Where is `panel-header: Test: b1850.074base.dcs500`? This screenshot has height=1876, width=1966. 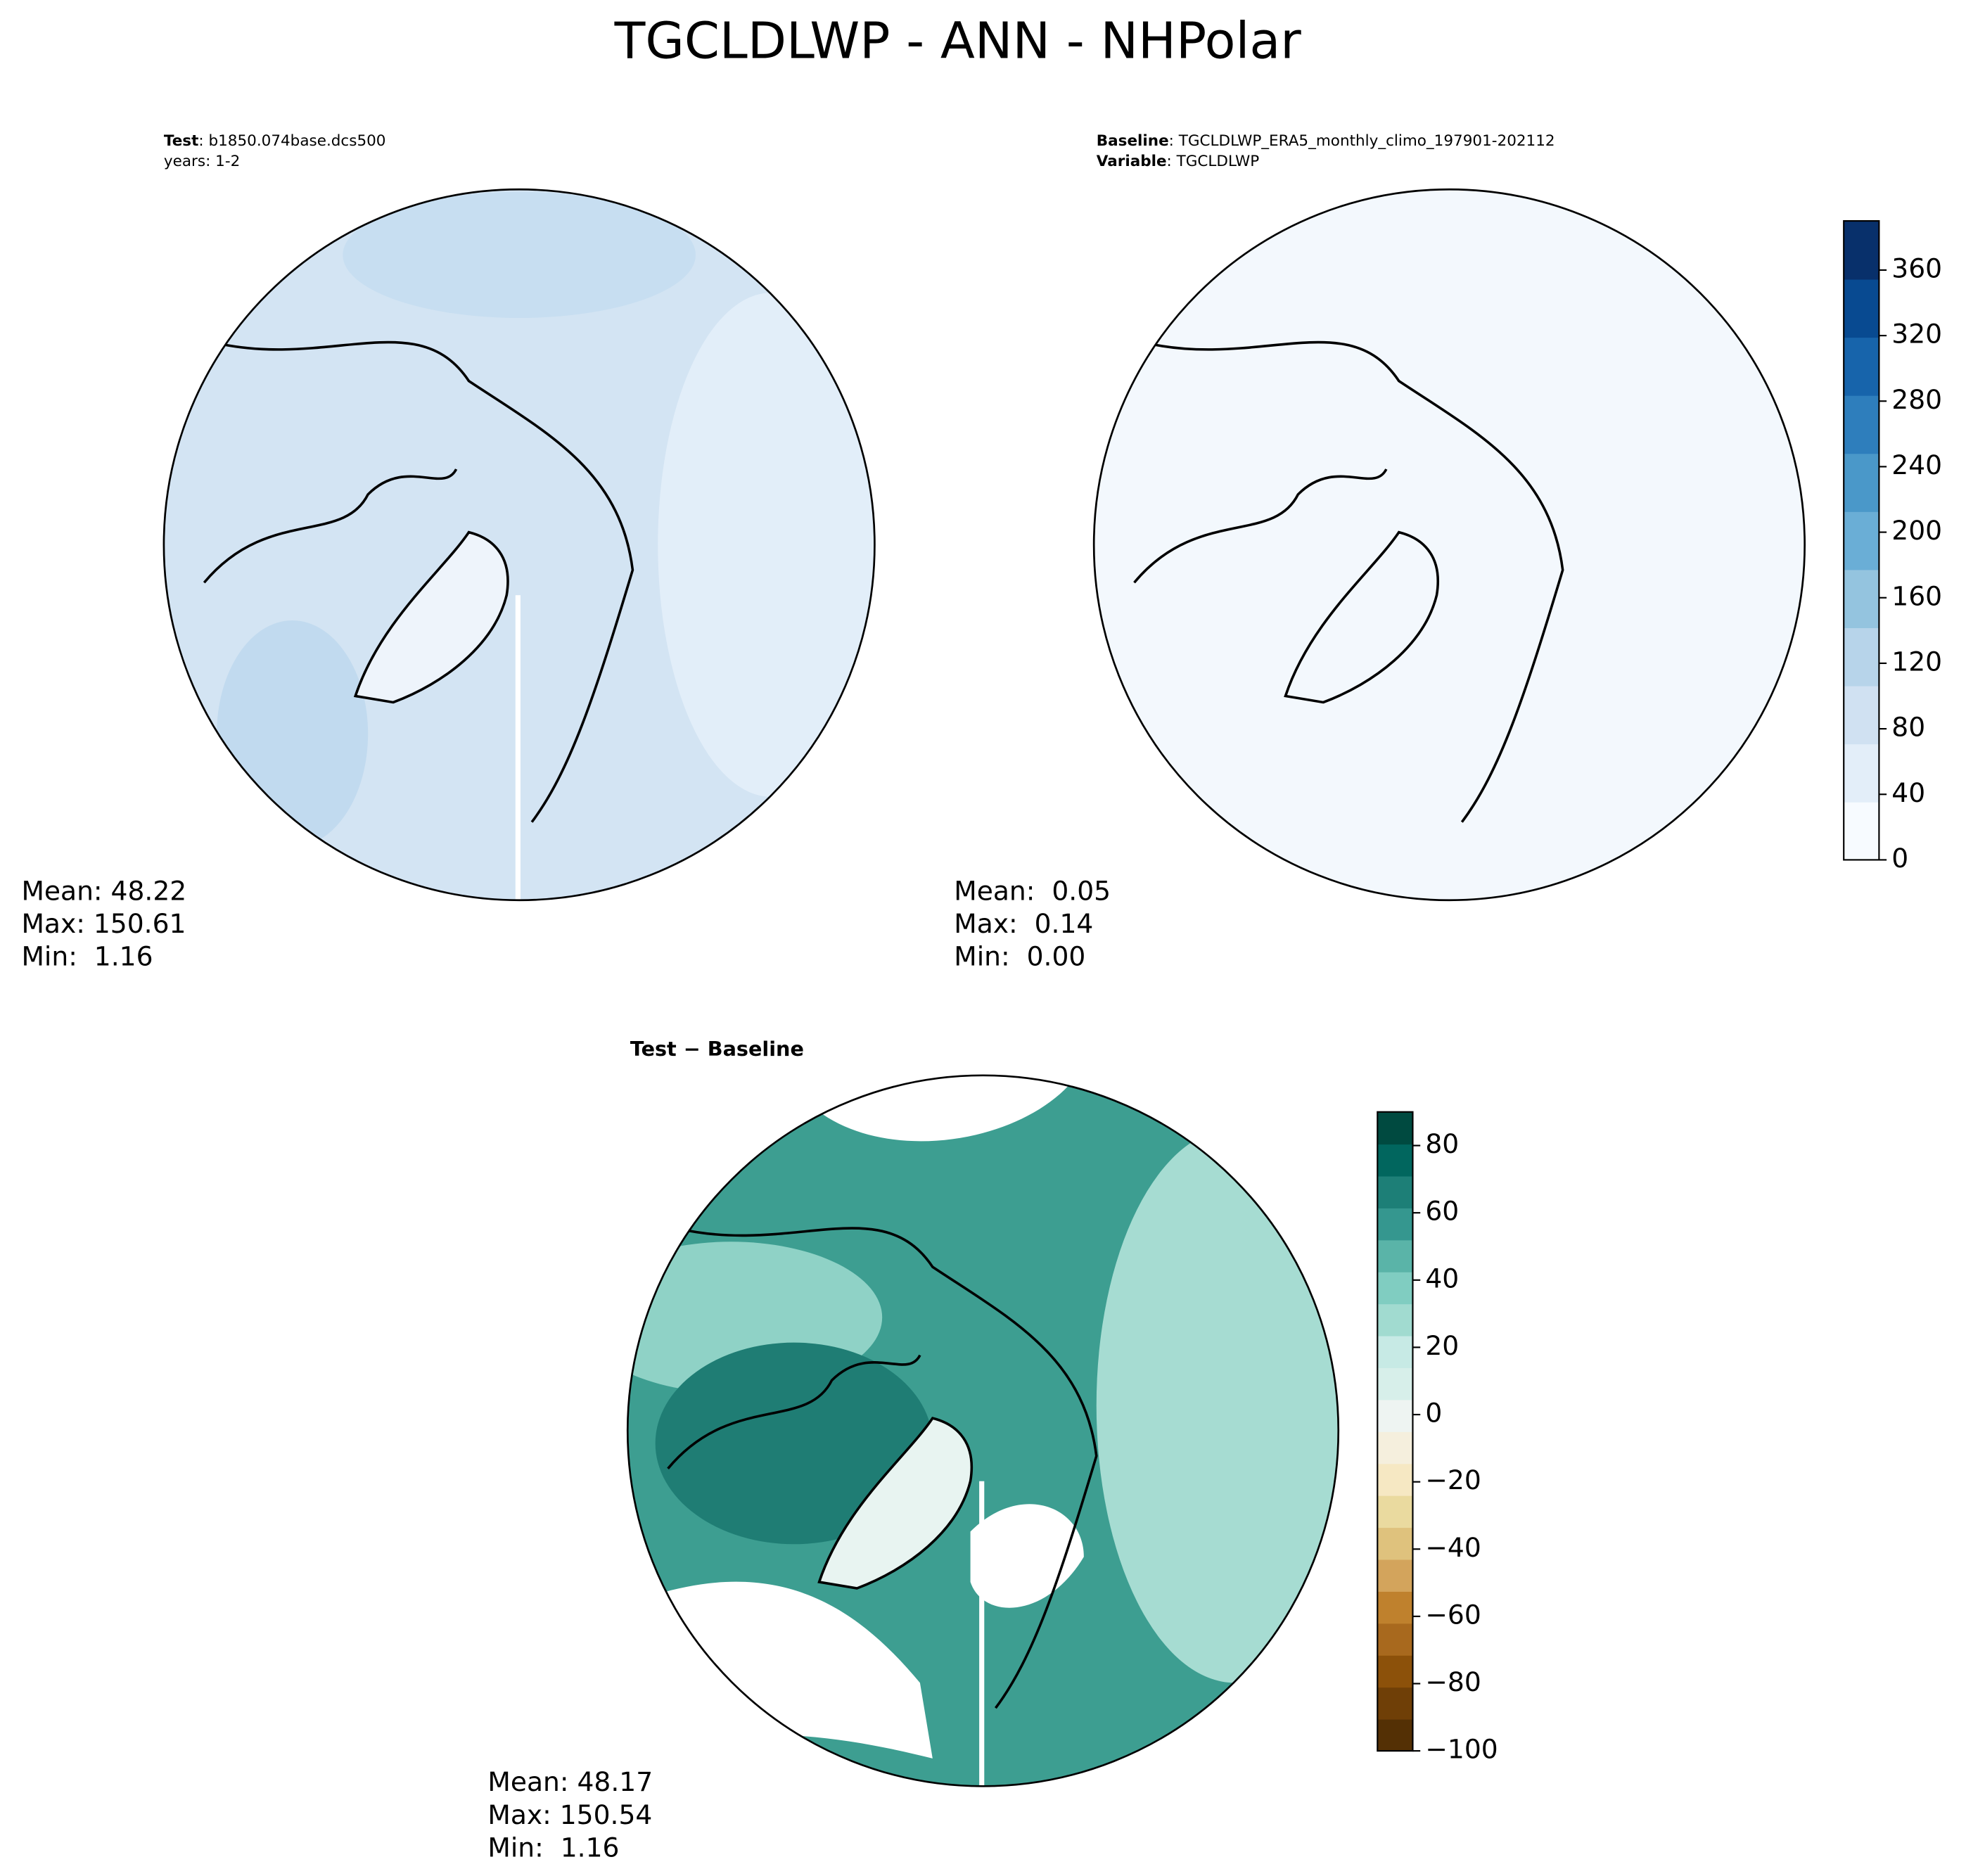
panel-header: Test: b1850.074base.dcs500 is located at coordinates (275, 141).